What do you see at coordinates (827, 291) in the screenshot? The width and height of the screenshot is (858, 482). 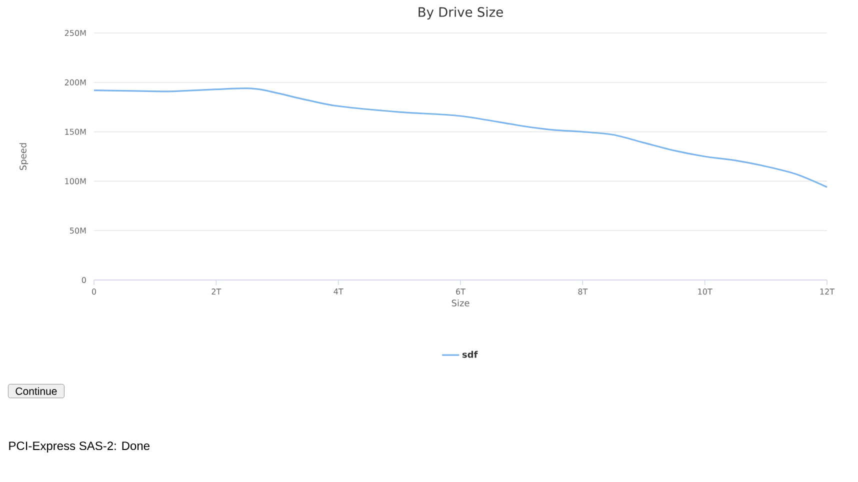 I see `x-tick-label: 12T` at bounding box center [827, 291].